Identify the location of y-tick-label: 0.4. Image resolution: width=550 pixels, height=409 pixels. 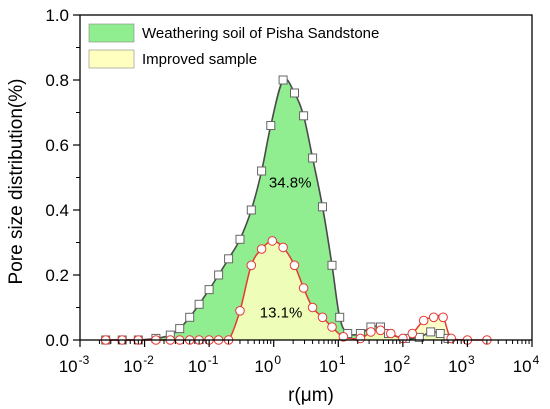
(57, 210).